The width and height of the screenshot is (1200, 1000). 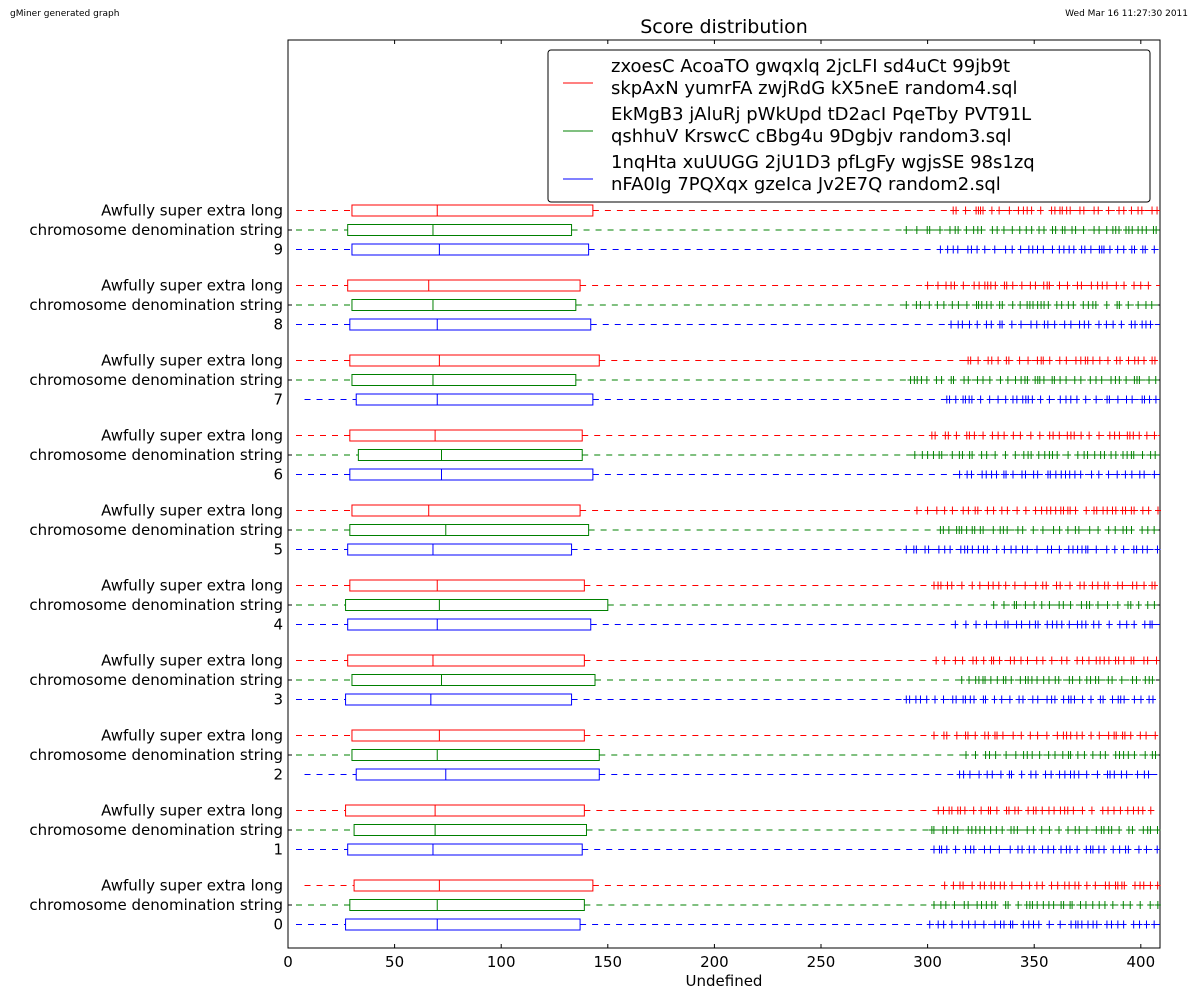 What do you see at coordinates (278, 550) in the screenshot?
I see `y-tick-label: 5` at bounding box center [278, 550].